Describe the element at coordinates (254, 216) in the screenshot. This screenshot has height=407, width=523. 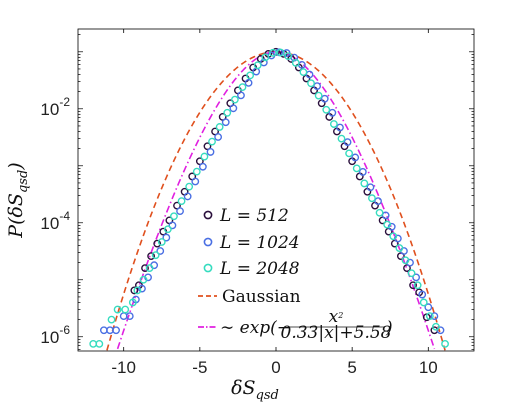
I see `legend-label-l512: L = 512` at that location.